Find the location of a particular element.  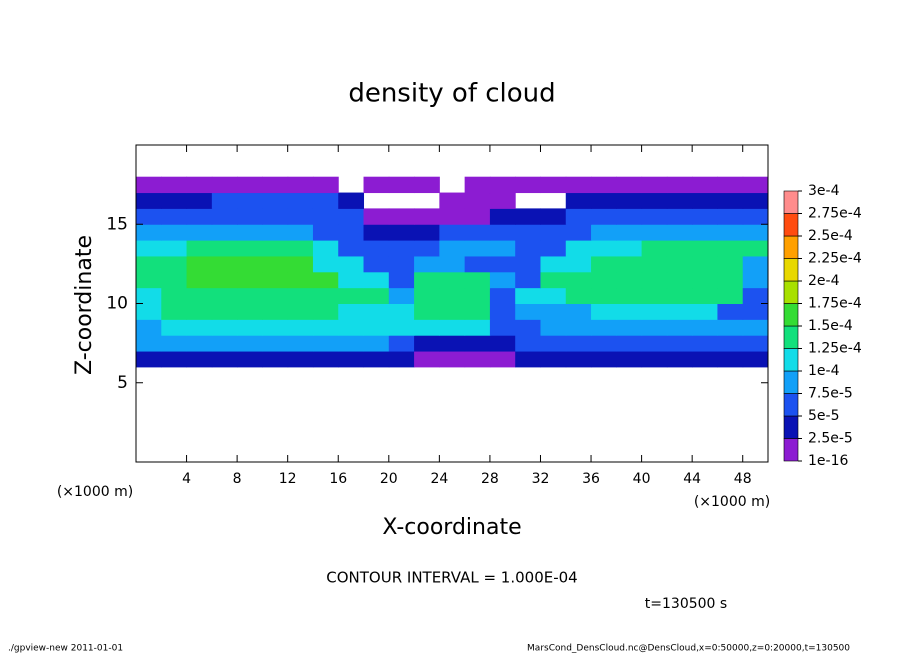

colorbar-label: 7.5e-5 is located at coordinates (830, 394).